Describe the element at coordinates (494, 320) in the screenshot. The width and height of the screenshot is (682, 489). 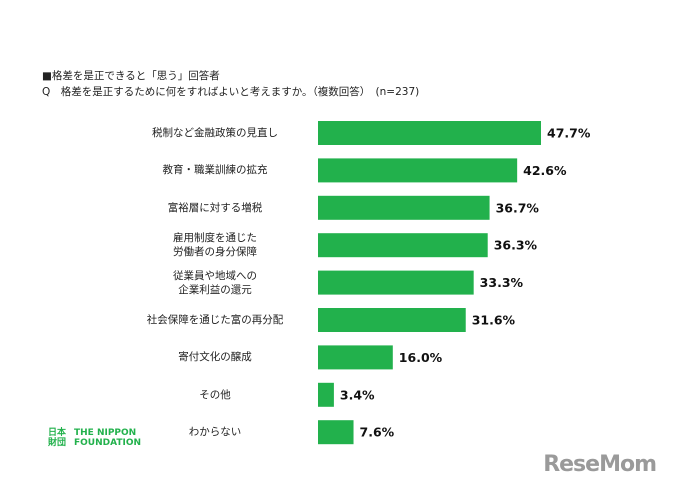
I see `value-label: 31.6%` at that location.